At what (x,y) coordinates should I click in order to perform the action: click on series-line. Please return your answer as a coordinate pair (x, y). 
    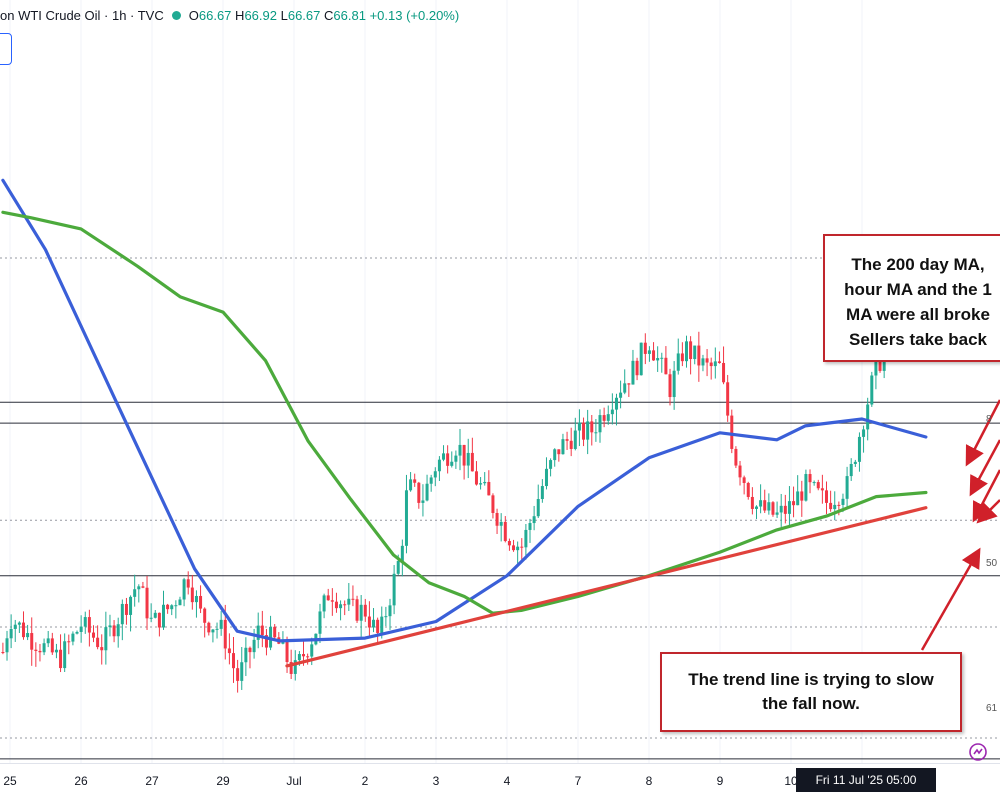
    Looking at the image, I should click on (606, 587).